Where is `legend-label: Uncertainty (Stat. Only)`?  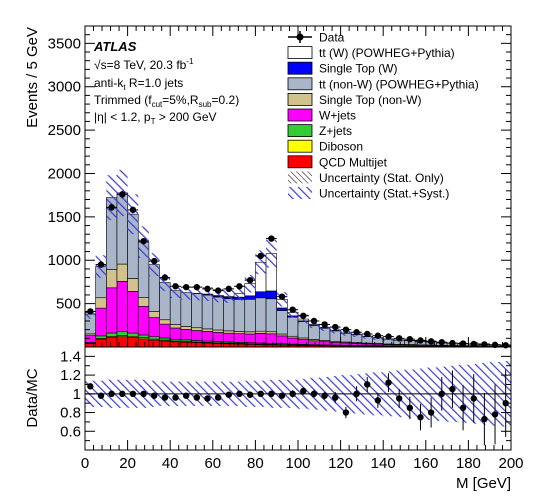
legend-label: Uncertainty (Stat. Only) is located at coordinates (381, 178).